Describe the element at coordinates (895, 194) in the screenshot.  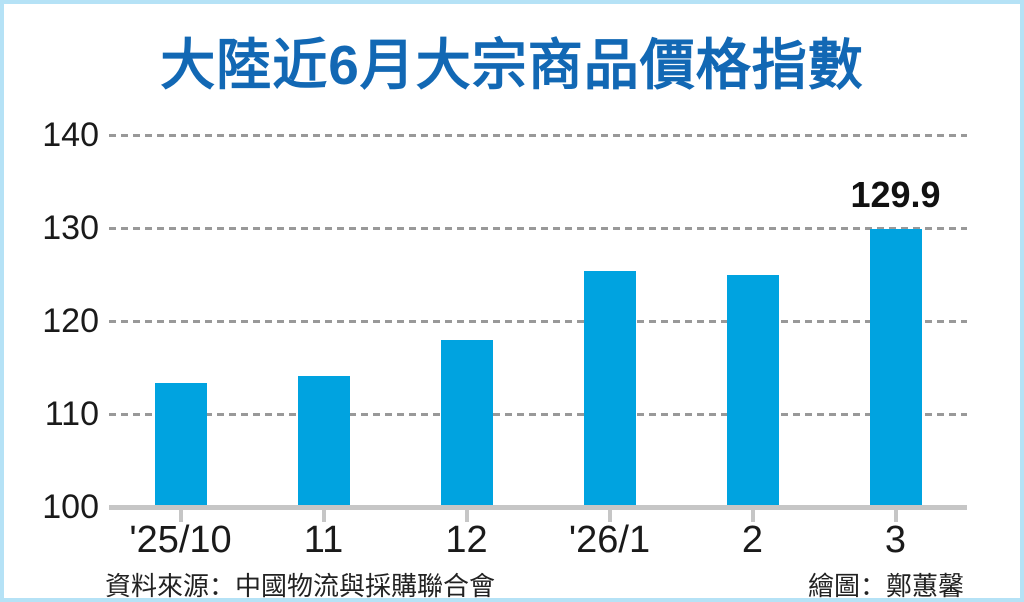
I see `value-label: 129.9` at that location.